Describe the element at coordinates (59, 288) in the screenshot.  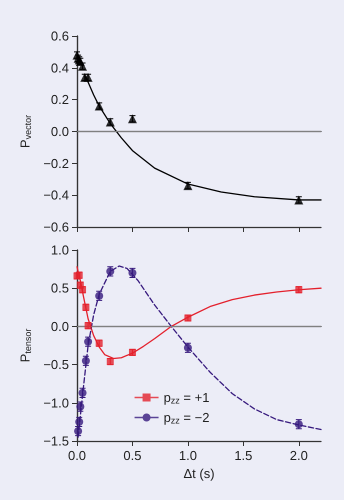
I see `y-tick-label: 0.5` at that location.